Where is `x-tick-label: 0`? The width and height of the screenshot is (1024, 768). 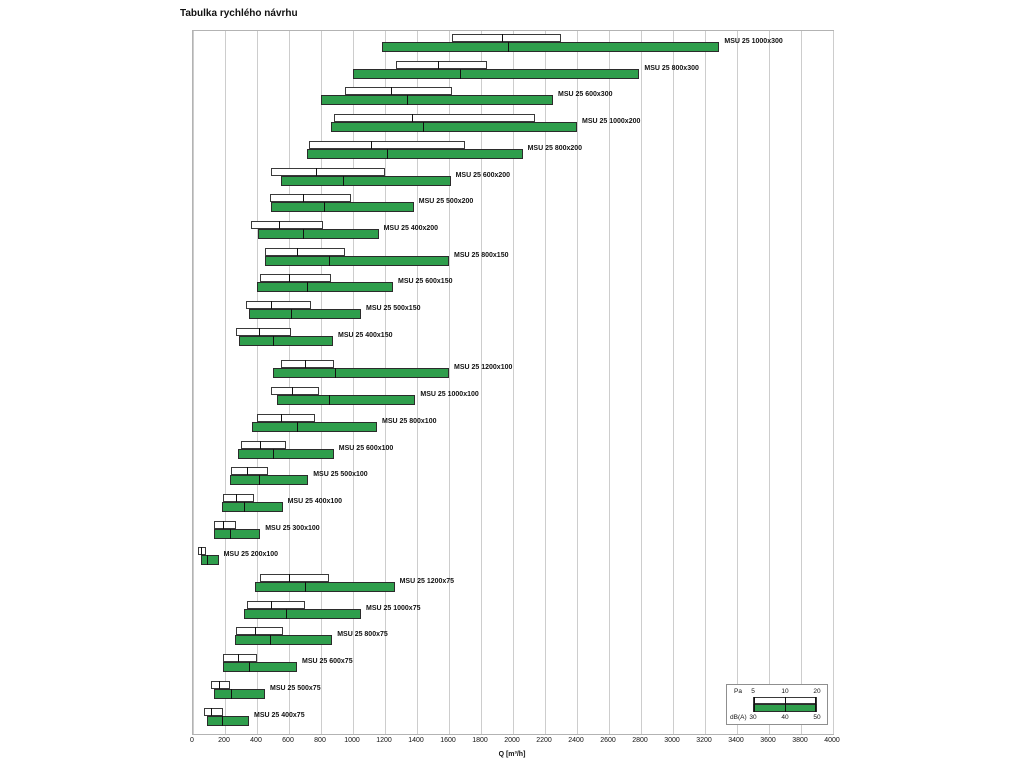 x-tick-label: 0 is located at coordinates (192, 740).